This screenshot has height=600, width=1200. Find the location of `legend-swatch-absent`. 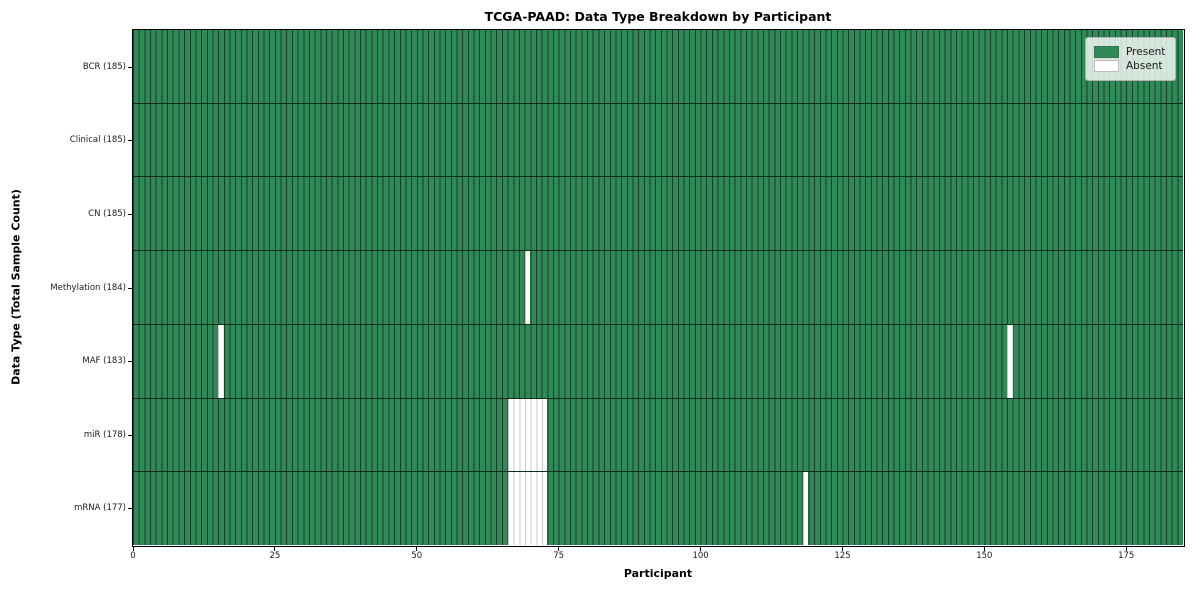

legend-swatch-absent is located at coordinates (1106, 66).